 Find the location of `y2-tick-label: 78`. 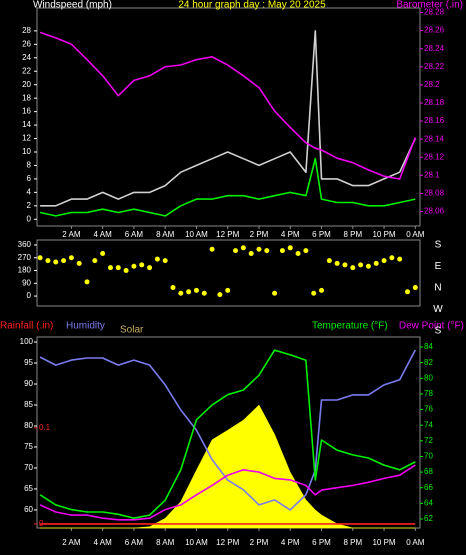

y2-tick-label: 78 is located at coordinates (428, 393).